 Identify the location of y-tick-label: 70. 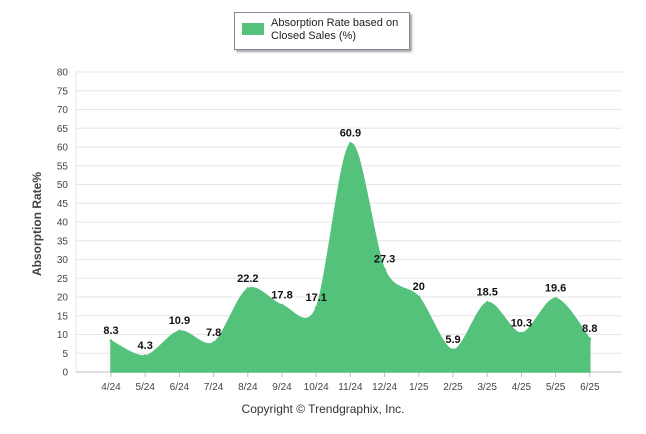
(63, 110).